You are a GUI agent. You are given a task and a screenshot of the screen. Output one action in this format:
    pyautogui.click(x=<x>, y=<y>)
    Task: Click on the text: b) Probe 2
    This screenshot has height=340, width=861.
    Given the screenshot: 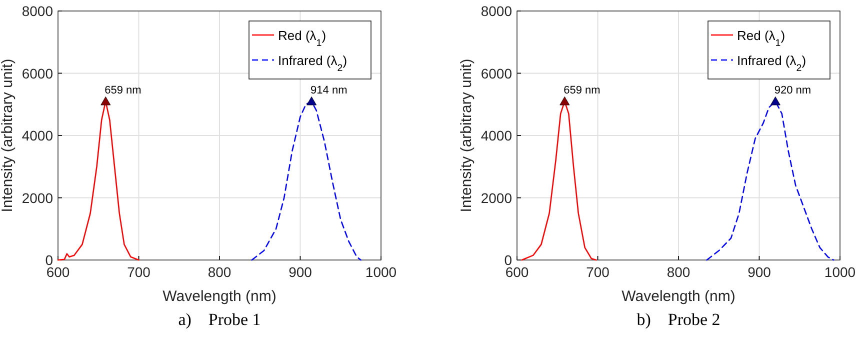 What is the action you would take?
    pyautogui.click(x=678, y=319)
    